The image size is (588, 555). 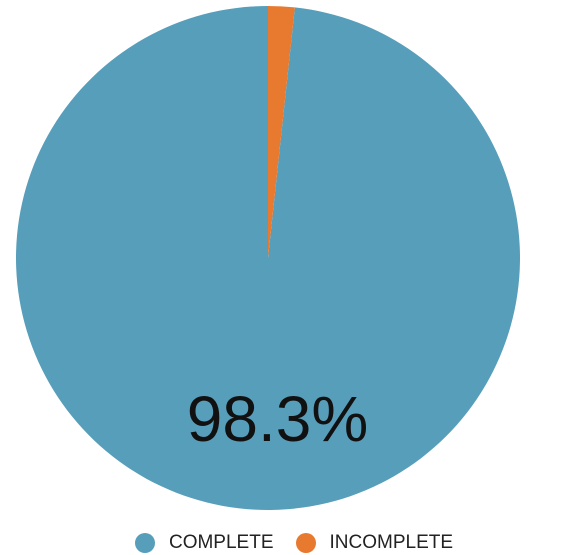 What do you see at coordinates (144, 542) in the screenshot?
I see `legend-marker-complete` at bounding box center [144, 542].